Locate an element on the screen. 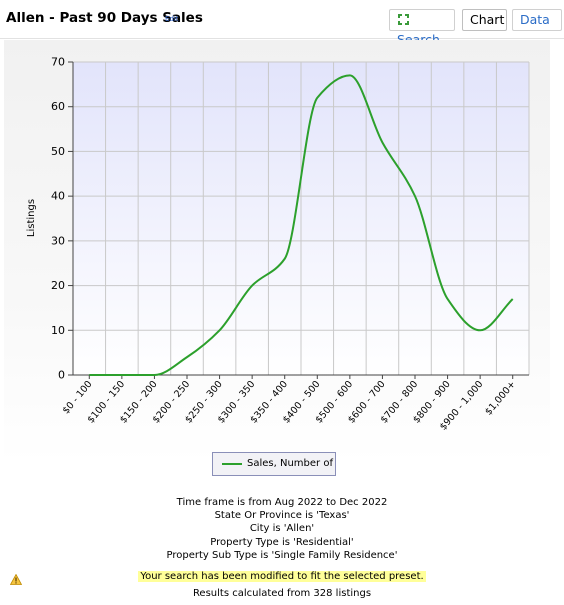  tab-data-label: Data is located at coordinates (535, 19).